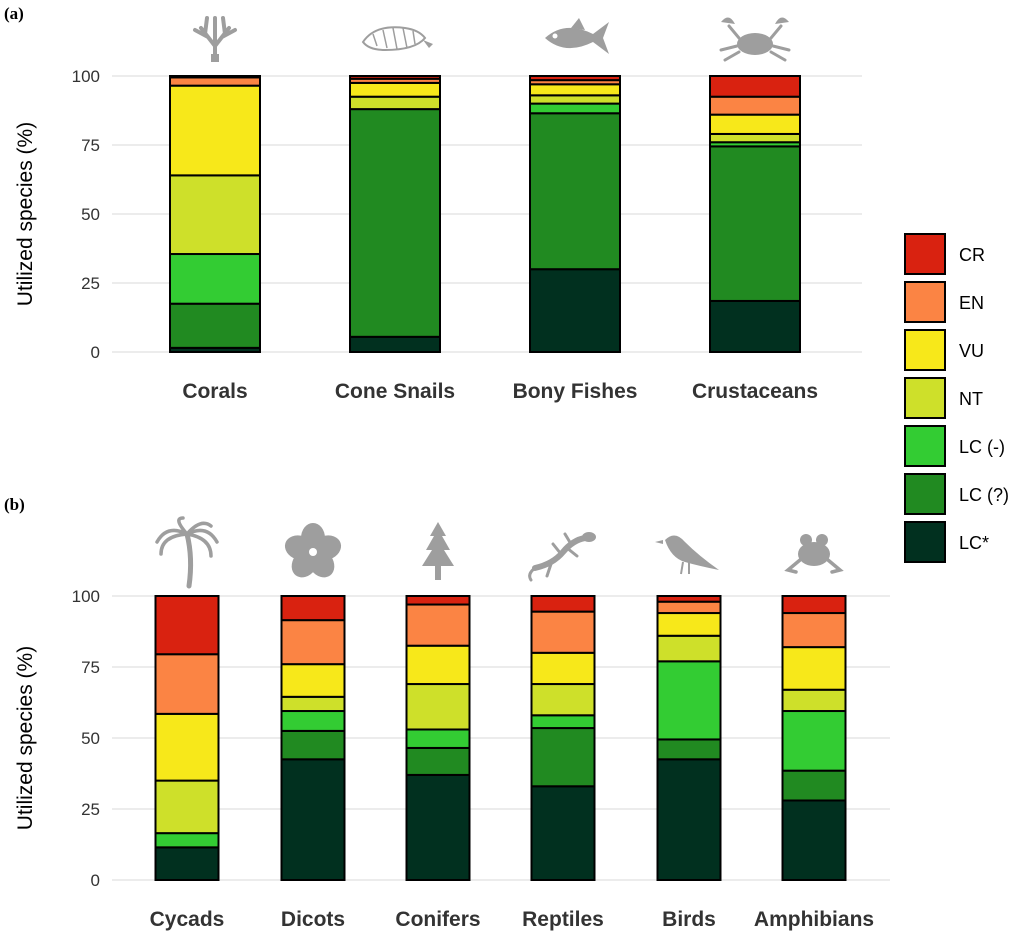 This screenshot has width=1019, height=934. What do you see at coordinates (971, 303) in the screenshot?
I see `legend-label: EN` at bounding box center [971, 303].